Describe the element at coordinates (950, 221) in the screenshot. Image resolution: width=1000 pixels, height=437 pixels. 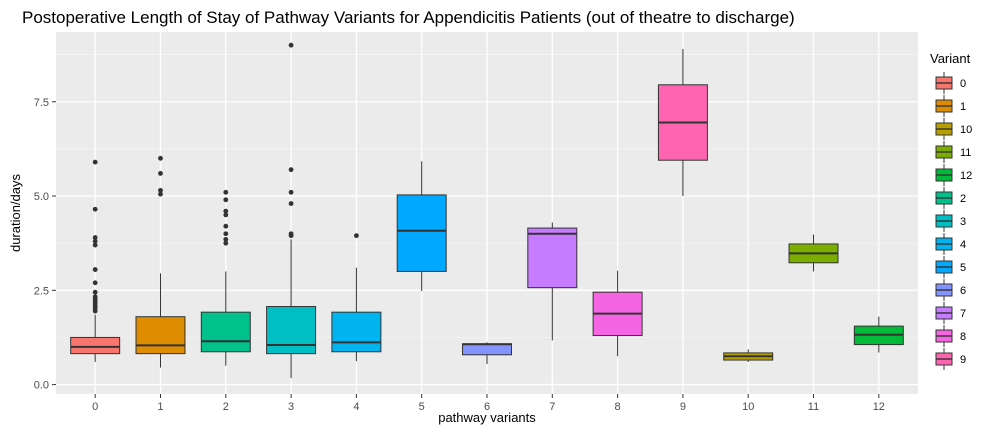
I see `legend-entry-3: 3` at that location.